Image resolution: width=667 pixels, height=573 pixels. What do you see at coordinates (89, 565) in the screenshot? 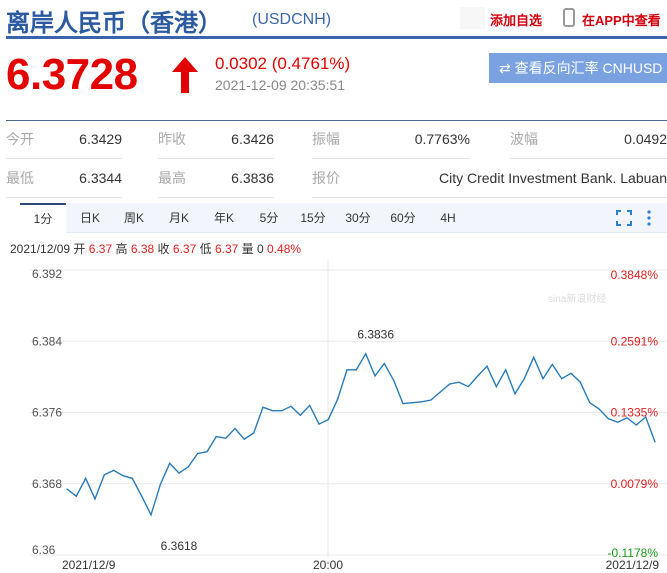
I see `x-tick-start: 2021/12/9` at bounding box center [89, 565].